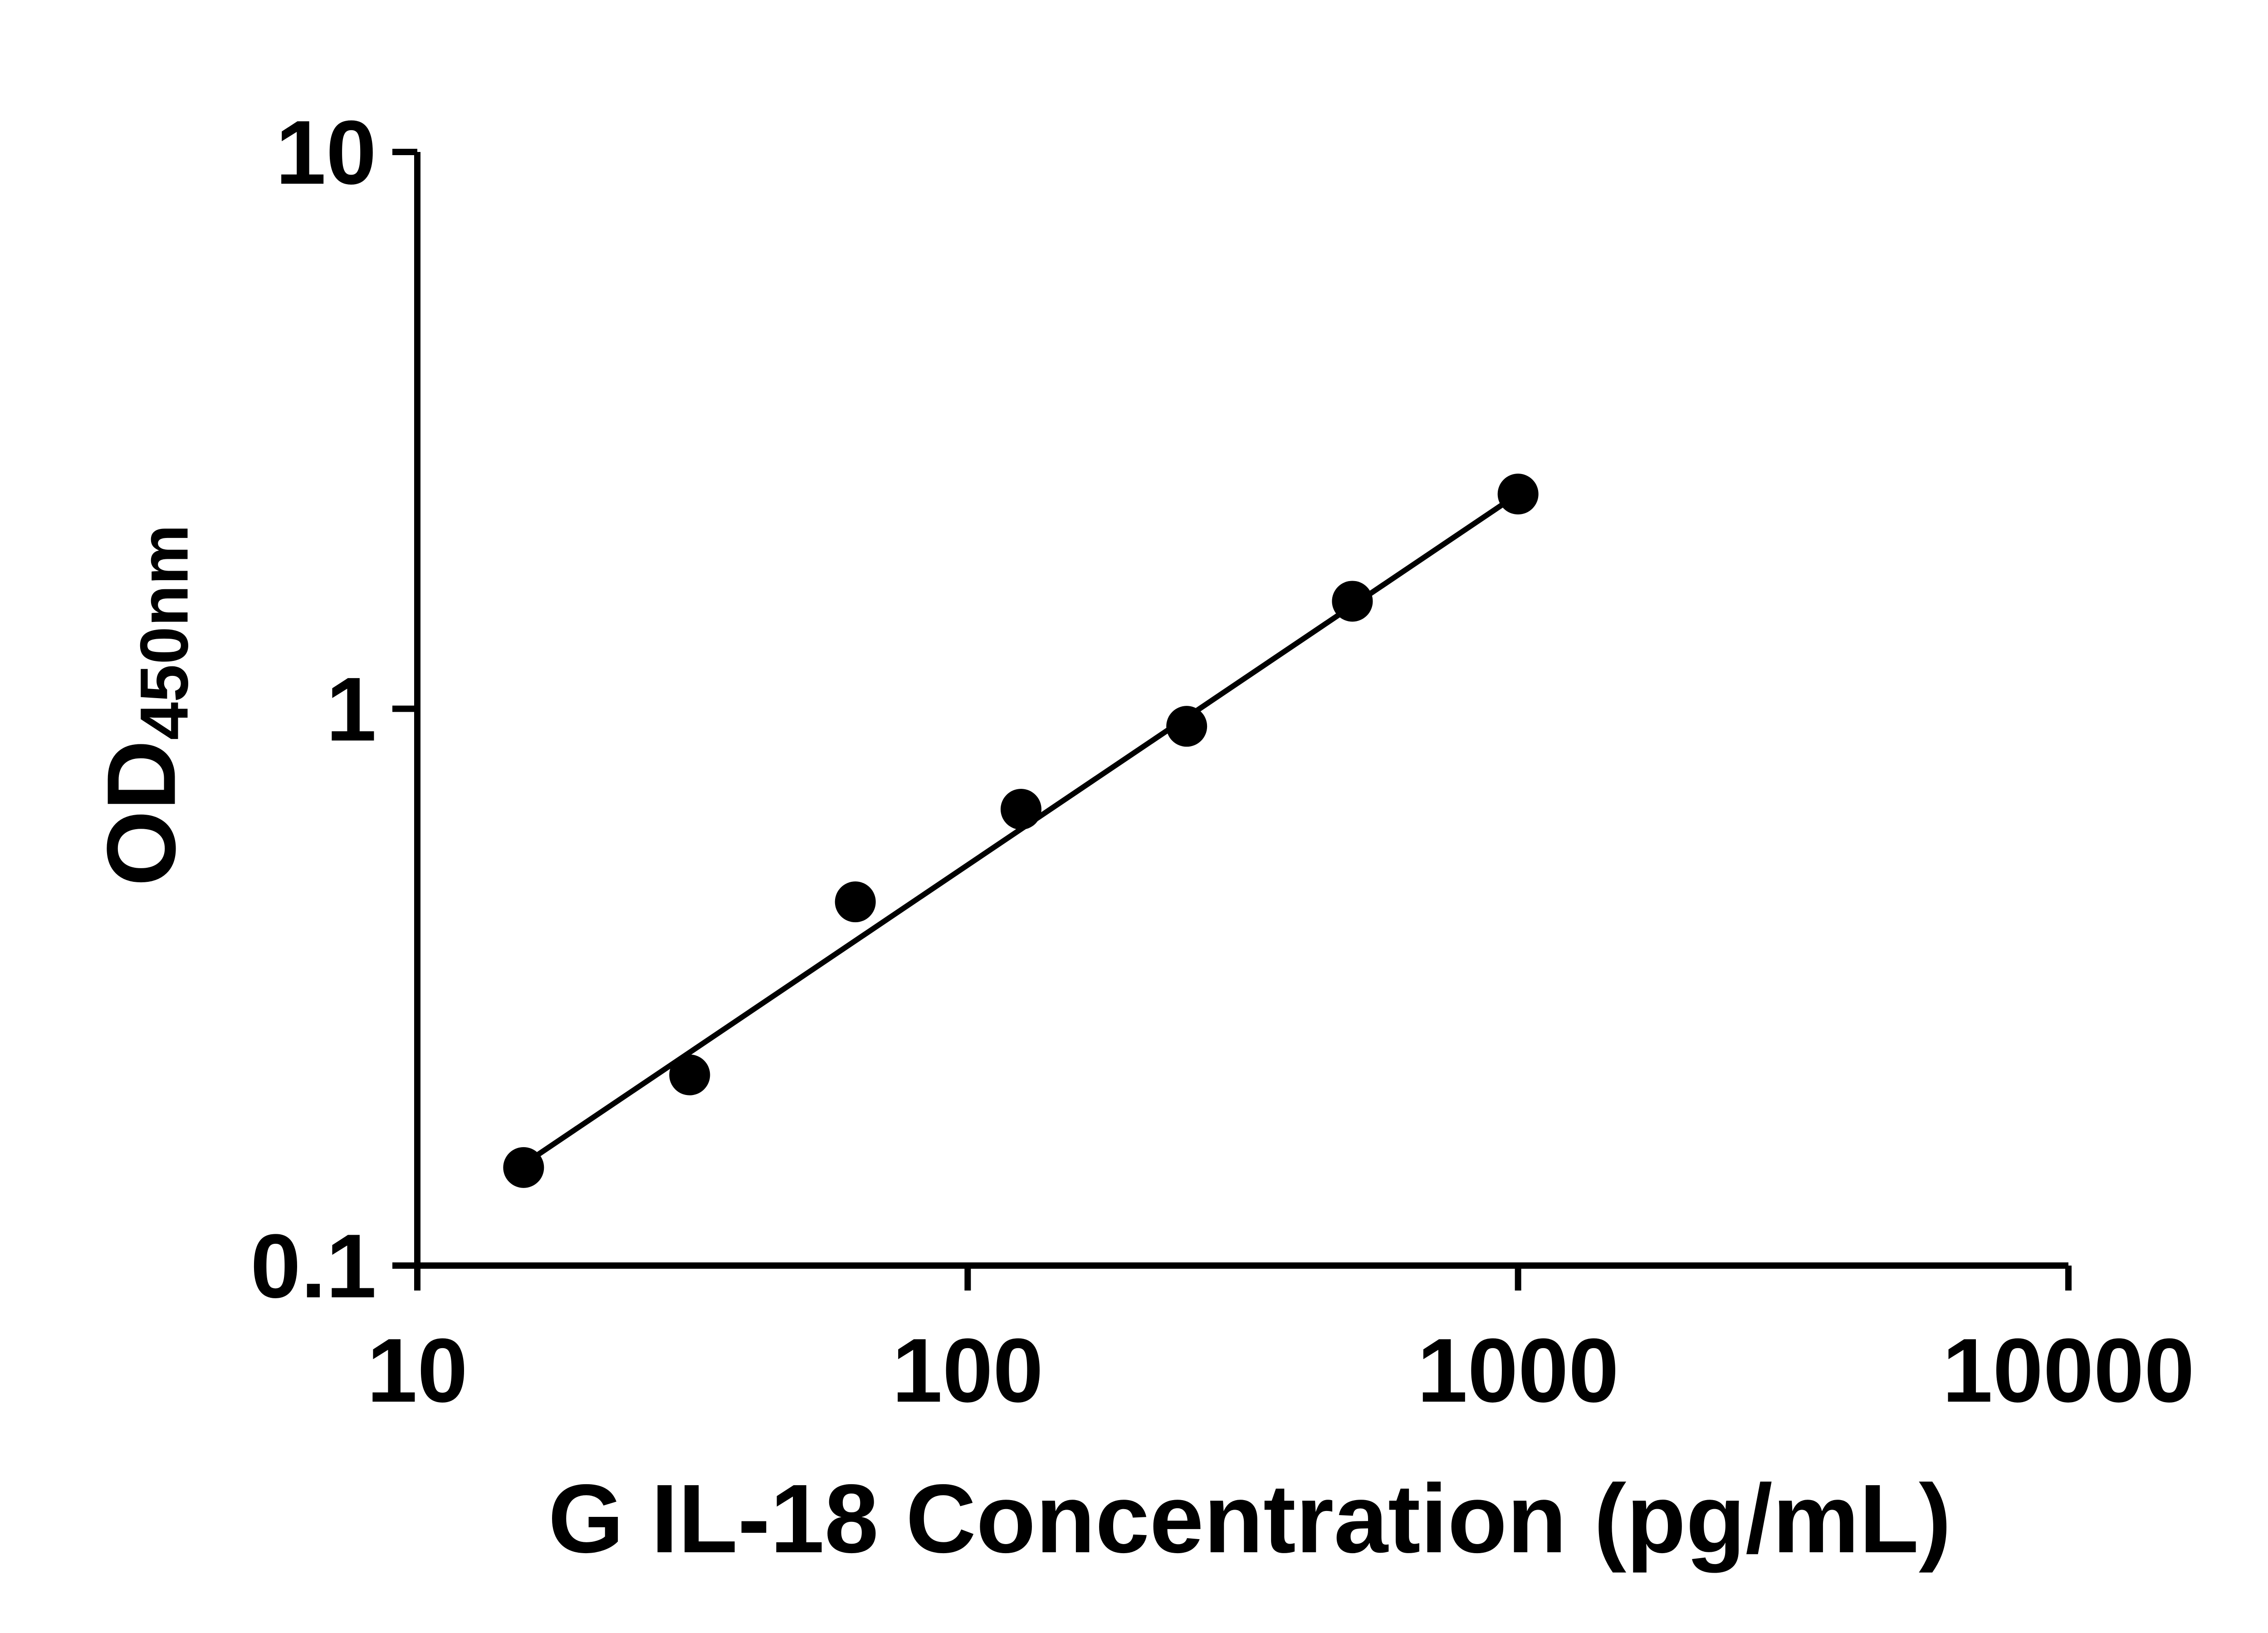  What do you see at coordinates (418, 1370) in the screenshot?
I see `x-axis-tick-label: 10` at bounding box center [418, 1370].